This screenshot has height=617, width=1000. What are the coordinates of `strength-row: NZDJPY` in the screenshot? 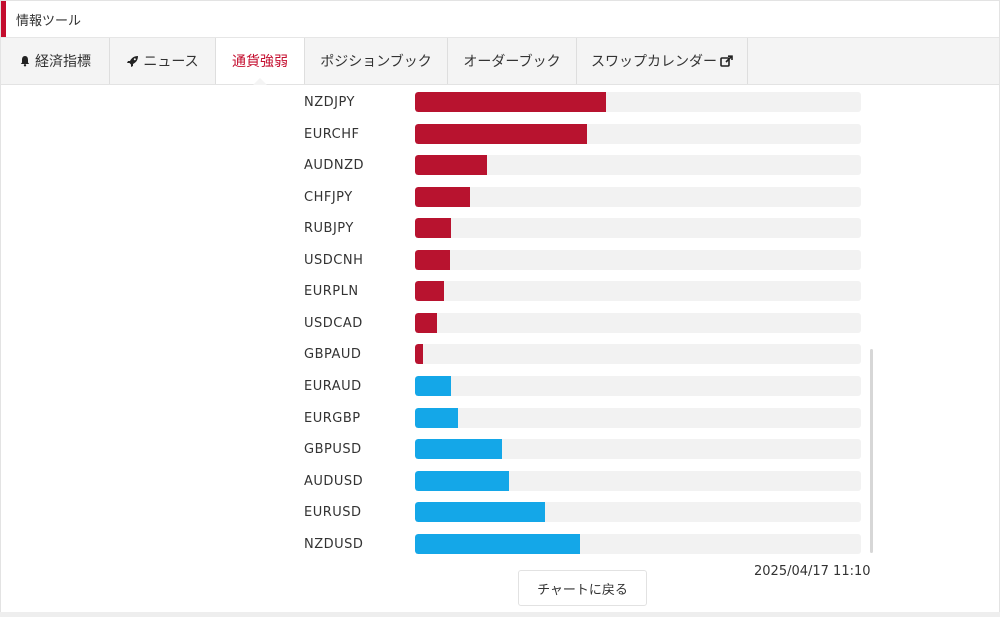 It's located at (500, 102).